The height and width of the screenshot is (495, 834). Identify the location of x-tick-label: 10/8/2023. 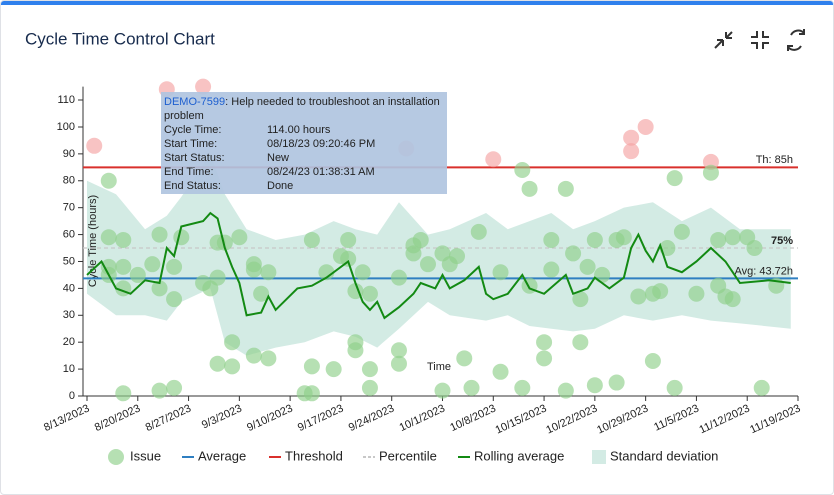
(472, 418).